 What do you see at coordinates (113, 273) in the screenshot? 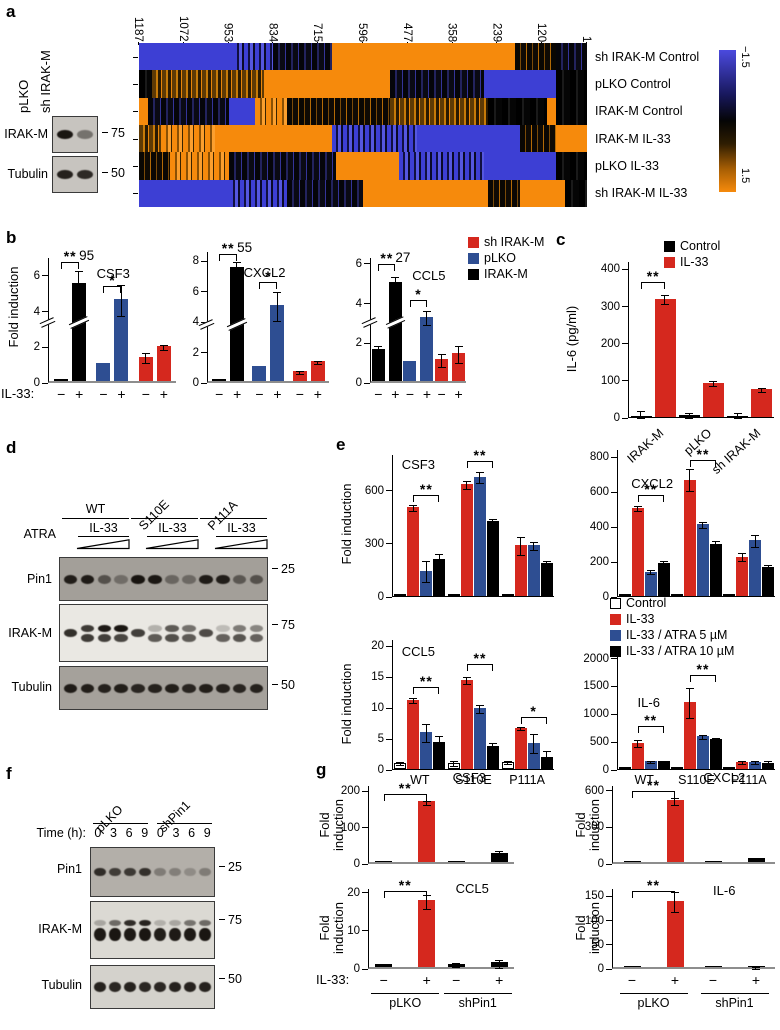
I see `chart-title: CSF3` at bounding box center [113, 273].